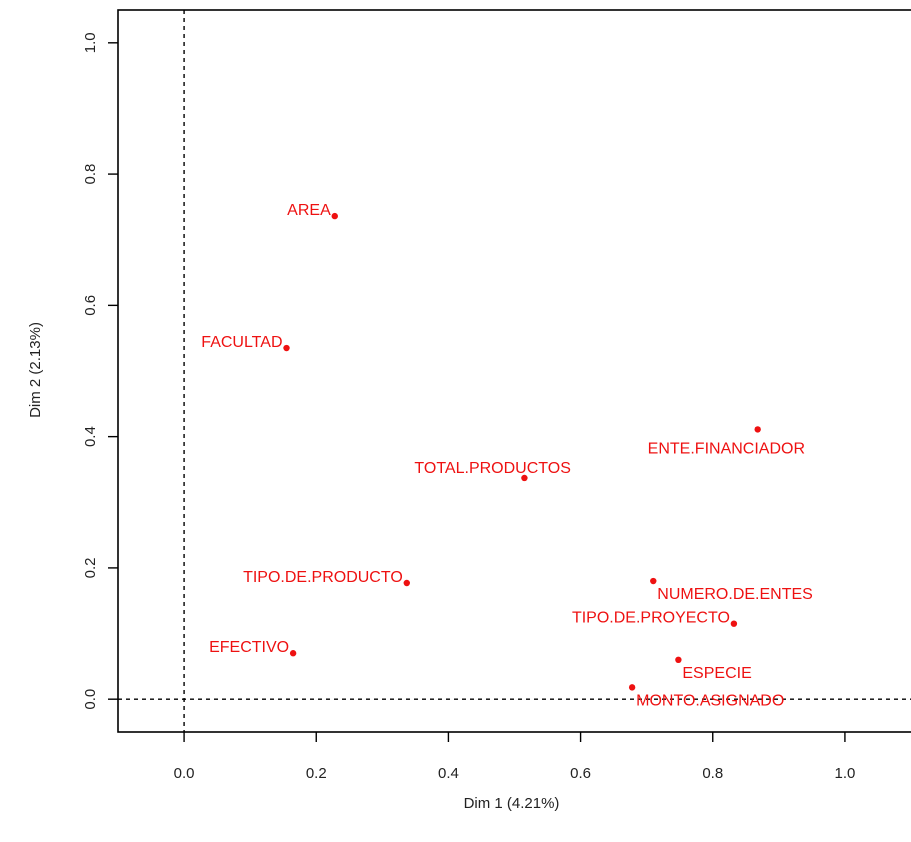 The width and height of the screenshot is (911, 842). Describe the element at coordinates (90, 567) in the screenshot. I see `y-tick-label: 0.2` at that location.